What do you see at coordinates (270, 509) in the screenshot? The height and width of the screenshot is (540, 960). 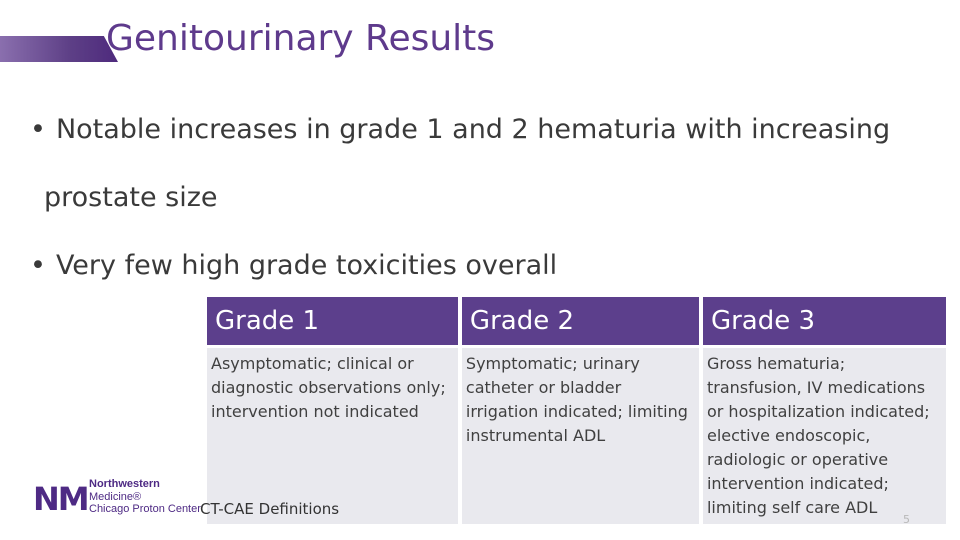 I see `table-caption: CT-CAE Definitions` at bounding box center [270, 509].